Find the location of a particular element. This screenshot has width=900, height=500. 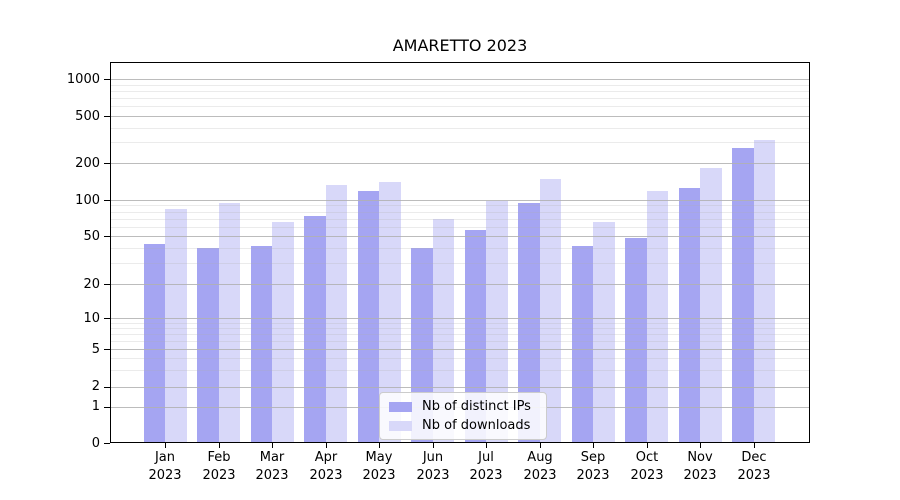

x-tick-mark-nov is located at coordinates (700, 445).